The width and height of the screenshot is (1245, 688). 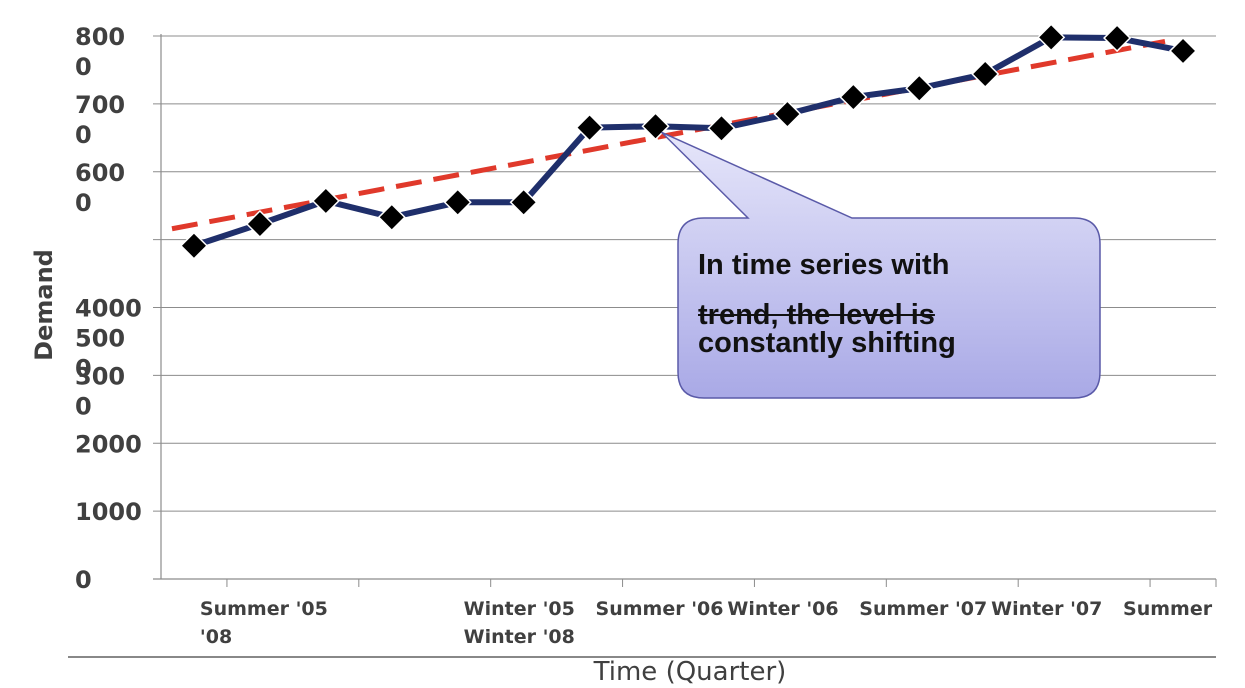 I want to click on callout-bubble, so click(x=881, y=265).